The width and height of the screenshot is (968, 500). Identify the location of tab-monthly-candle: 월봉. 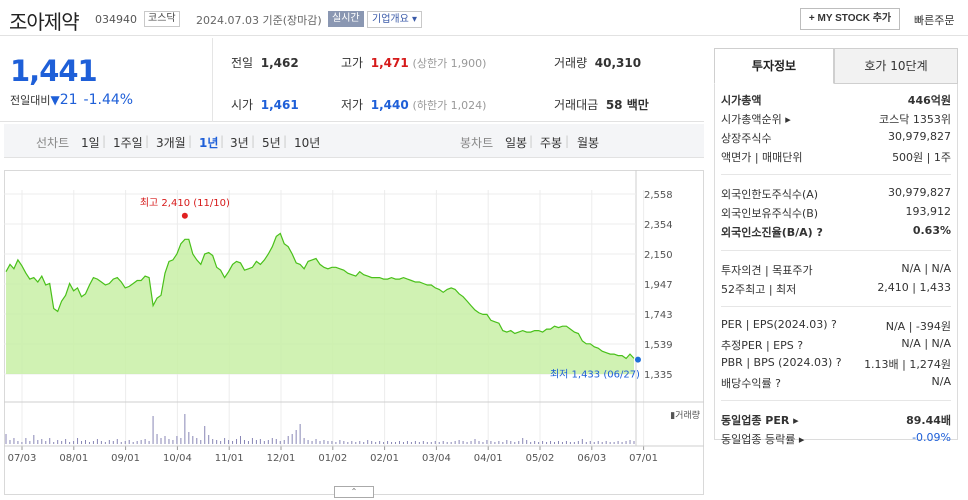
(588, 143).